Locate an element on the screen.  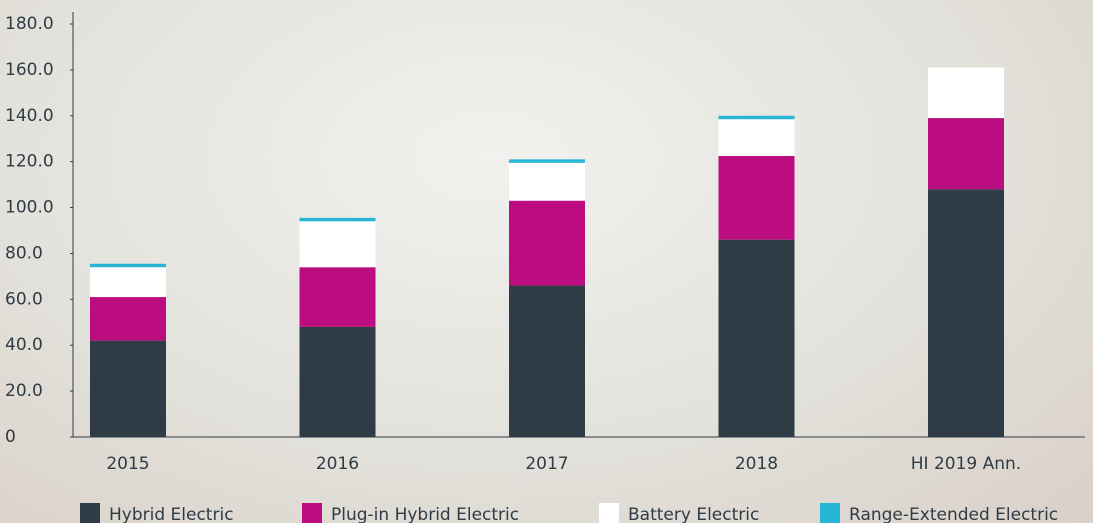
y-tick-label: 20.0 is located at coordinates (24, 391).